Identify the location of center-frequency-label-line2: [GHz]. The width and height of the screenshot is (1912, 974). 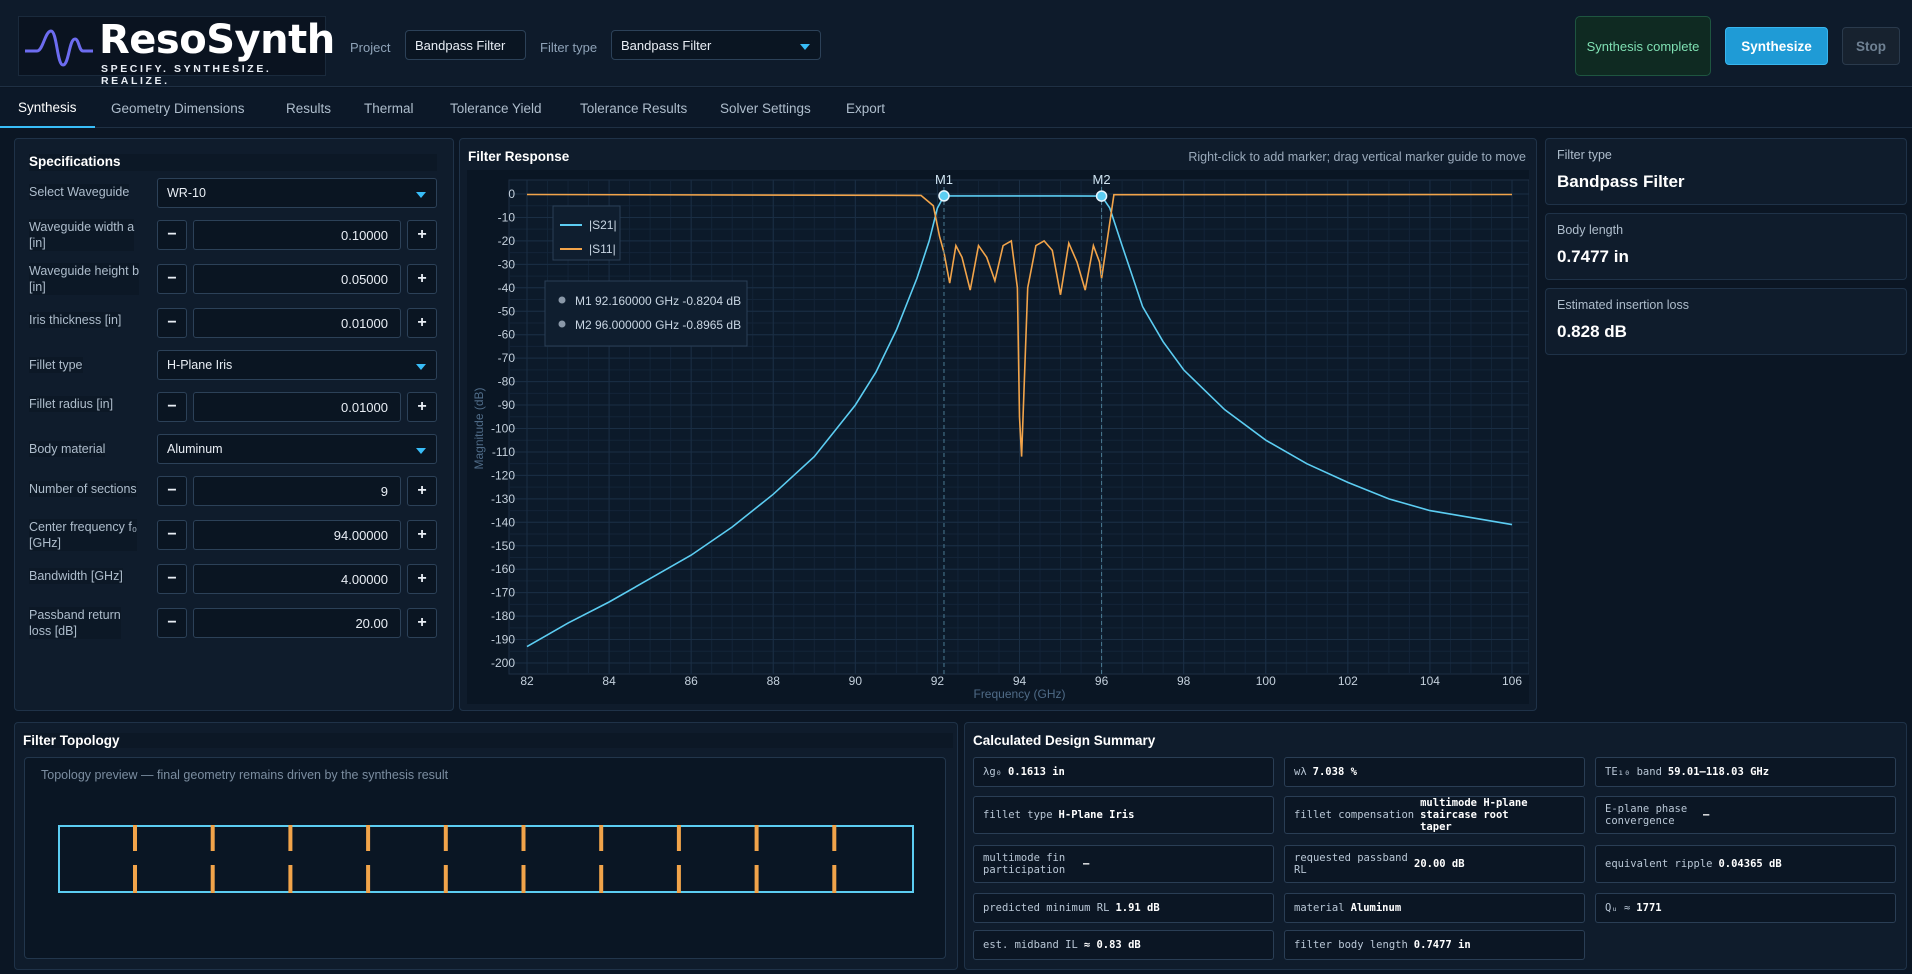
(45, 543).